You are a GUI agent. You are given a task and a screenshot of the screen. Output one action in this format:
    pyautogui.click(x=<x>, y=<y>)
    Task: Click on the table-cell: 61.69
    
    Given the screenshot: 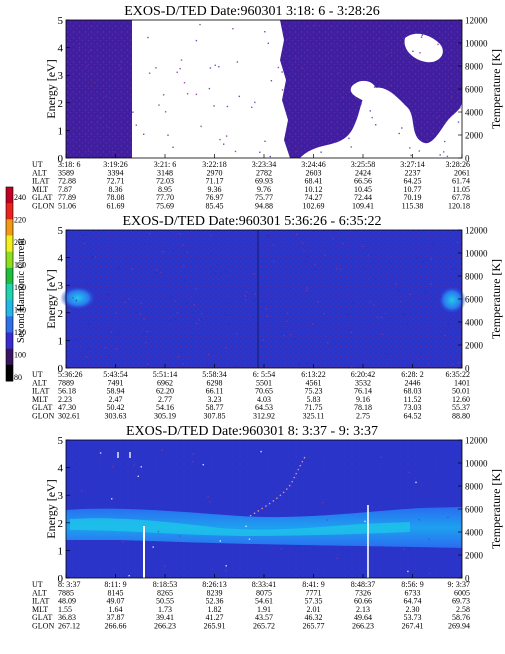 What is the action you would take?
    pyautogui.click(x=116, y=206)
    